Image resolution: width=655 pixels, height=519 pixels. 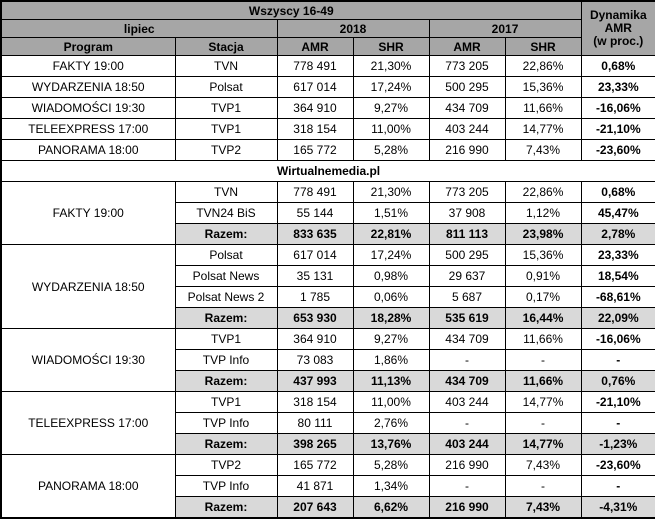 I want to click on dynamics-cell: 2,78%, so click(x=617, y=234).